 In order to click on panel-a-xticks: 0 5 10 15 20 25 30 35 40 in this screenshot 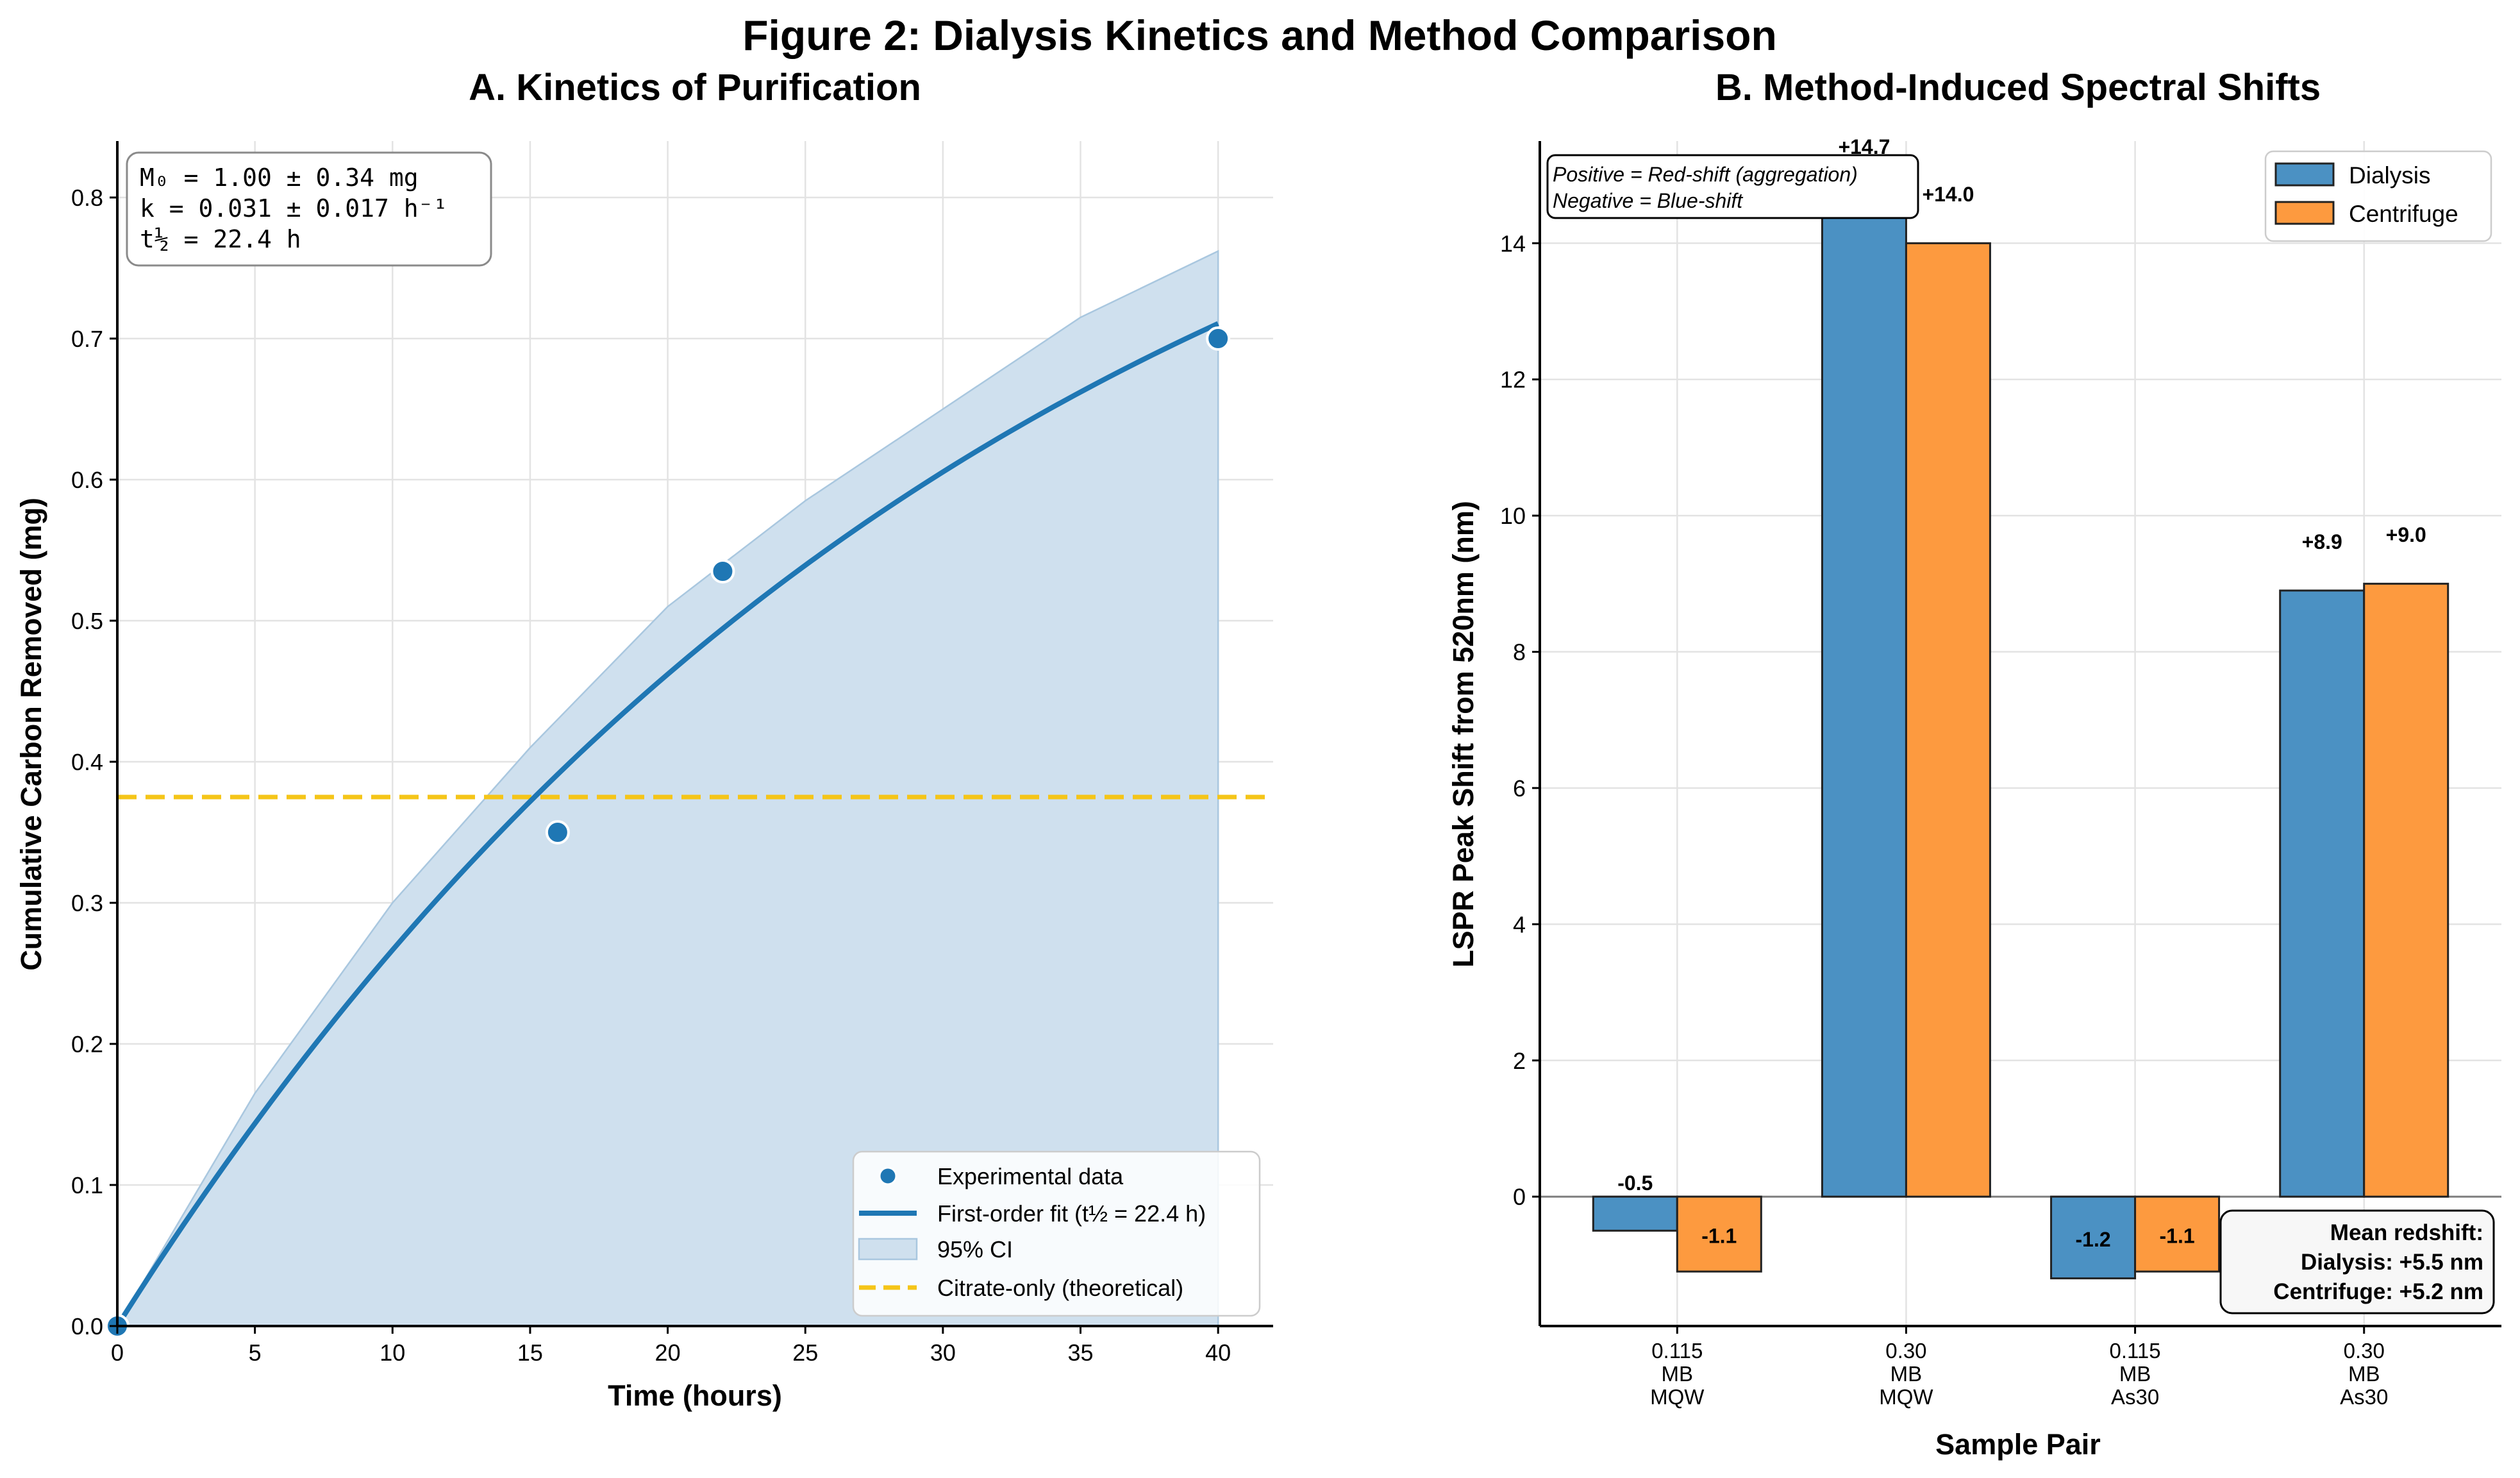, I will do `click(671, 1346)`.